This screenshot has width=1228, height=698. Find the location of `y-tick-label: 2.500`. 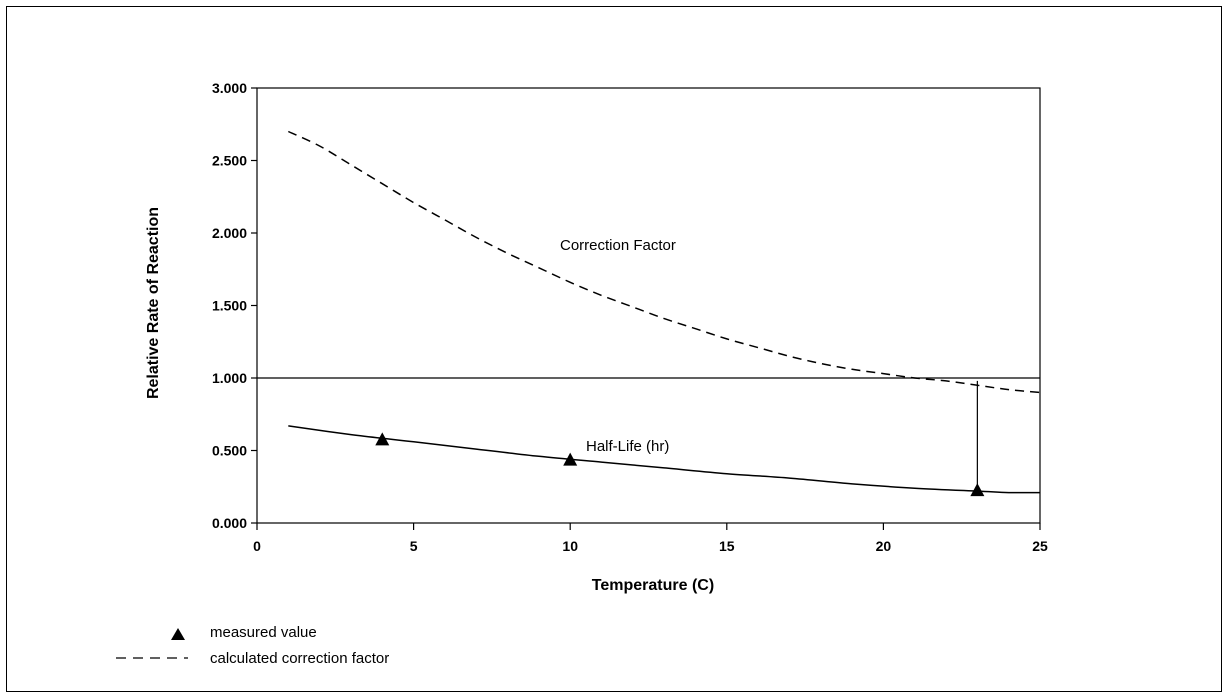

y-tick-label: 2.500 is located at coordinates (229, 161).